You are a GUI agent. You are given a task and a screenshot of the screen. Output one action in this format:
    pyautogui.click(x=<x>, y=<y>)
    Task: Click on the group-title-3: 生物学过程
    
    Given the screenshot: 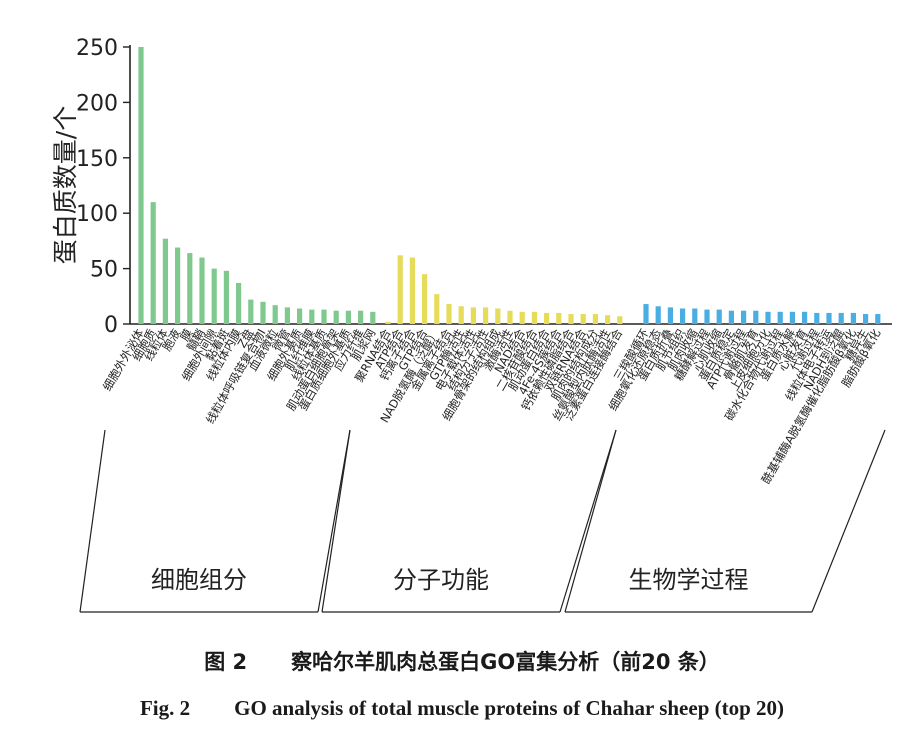 What is the action you would take?
    pyautogui.click(x=689, y=580)
    